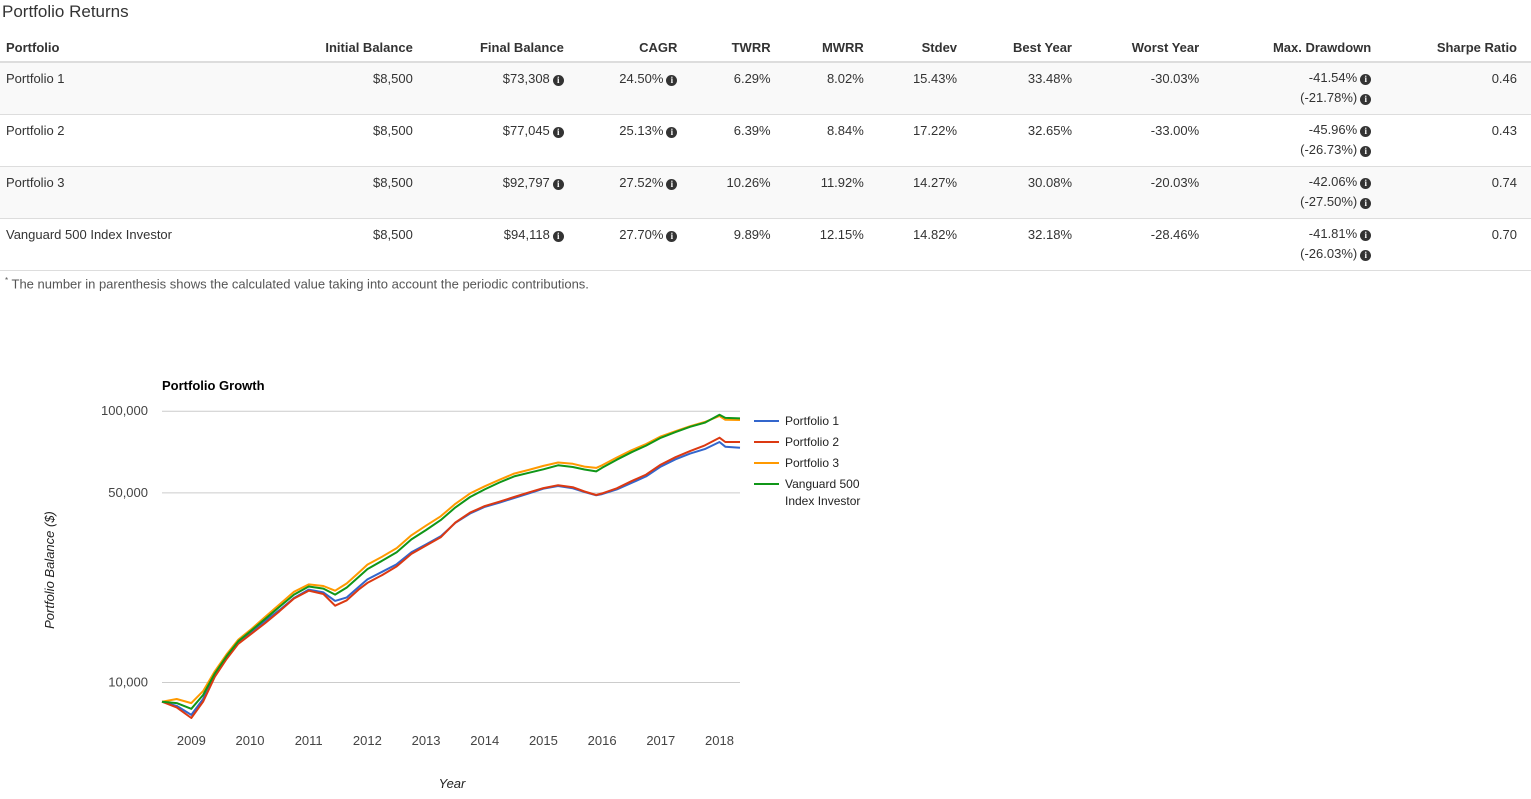 The width and height of the screenshot is (1531, 799). I want to click on x-tick-label: 2014, so click(484, 740).